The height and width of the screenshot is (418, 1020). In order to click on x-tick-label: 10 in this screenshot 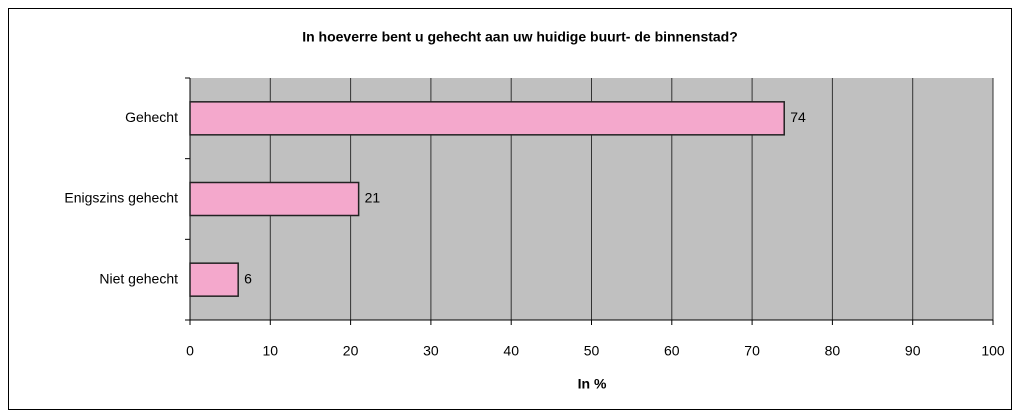, I will do `click(271, 351)`.